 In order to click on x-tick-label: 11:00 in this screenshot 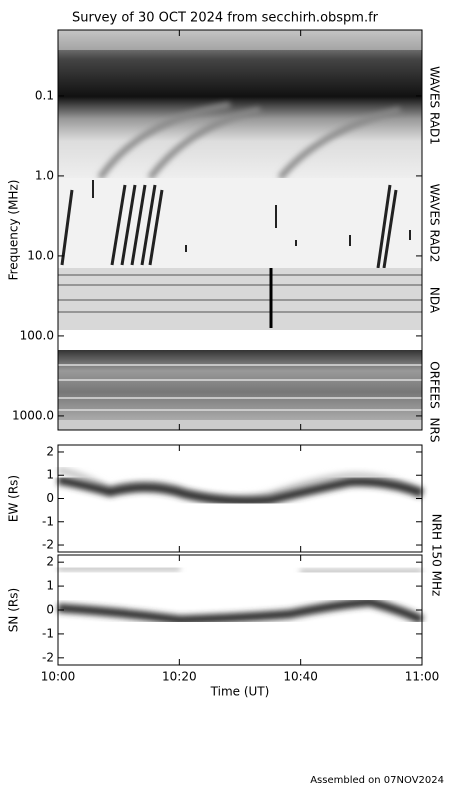, I will do `click(422, 677)`.